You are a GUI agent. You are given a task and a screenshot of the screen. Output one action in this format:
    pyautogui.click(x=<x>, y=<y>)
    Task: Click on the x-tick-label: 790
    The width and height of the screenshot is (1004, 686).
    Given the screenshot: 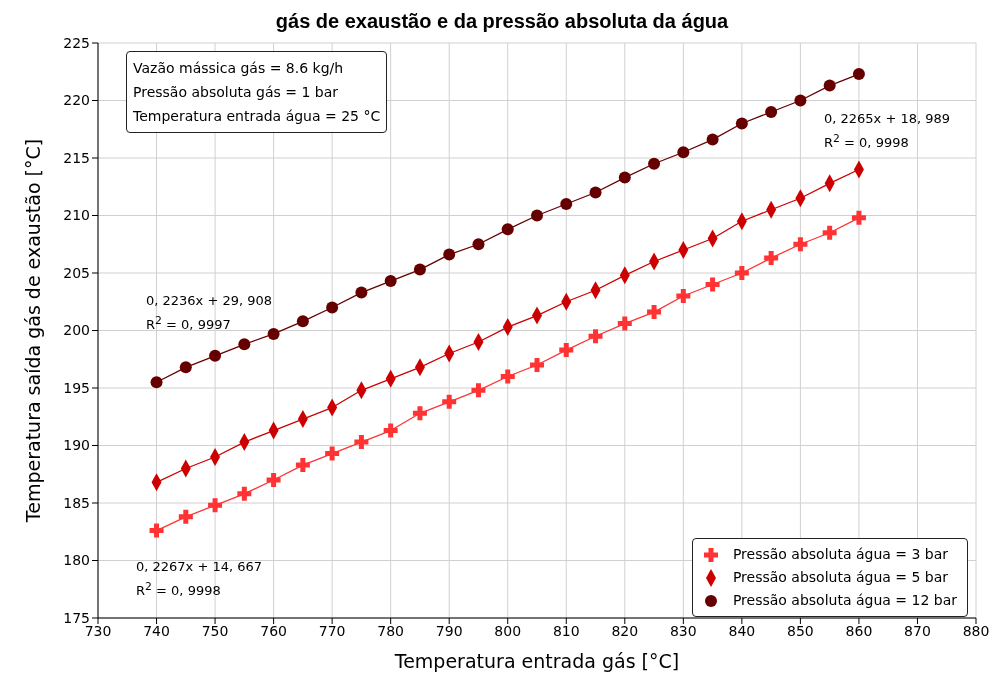 What is the action you would take?
    pyautogui.click(x=449, y=630)
    